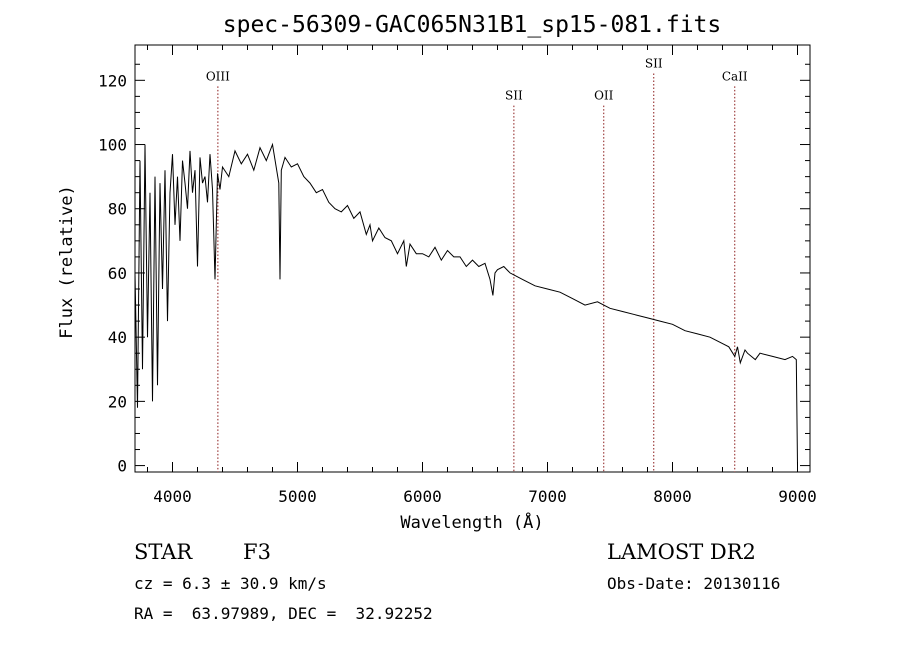 Image resolution: width=900 pixels, height=649 pixels. I want to click on redshift: cz = 6.3 ± 30.9 km/s, so click(230, 583).